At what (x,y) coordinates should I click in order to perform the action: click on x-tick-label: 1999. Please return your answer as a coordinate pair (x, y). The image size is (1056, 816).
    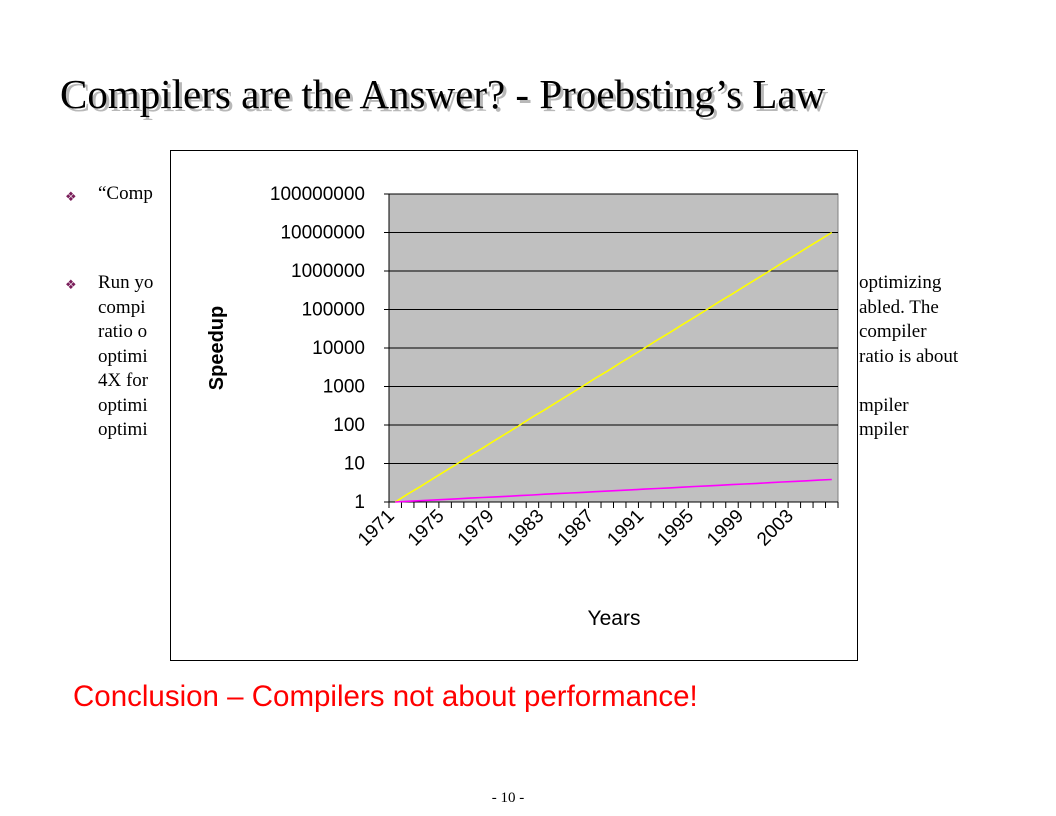
    Looking at the image, I should click on (725, 528).